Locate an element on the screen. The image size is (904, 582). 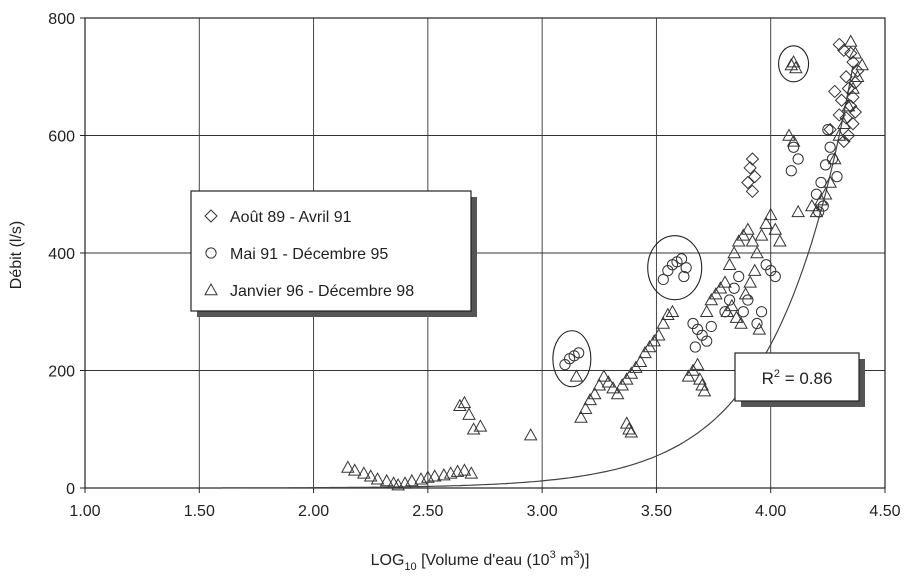
x-axis-label-mid: m is located at coordinates (565, 560).